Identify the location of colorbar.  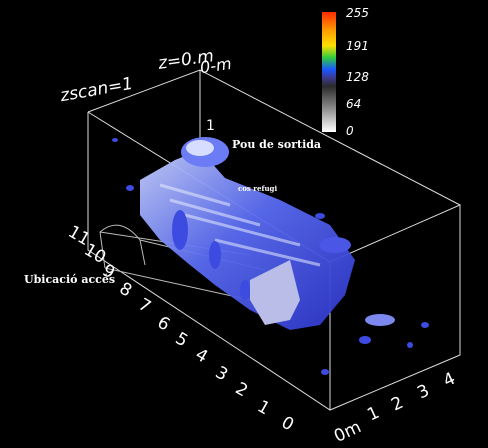
(329, 72).